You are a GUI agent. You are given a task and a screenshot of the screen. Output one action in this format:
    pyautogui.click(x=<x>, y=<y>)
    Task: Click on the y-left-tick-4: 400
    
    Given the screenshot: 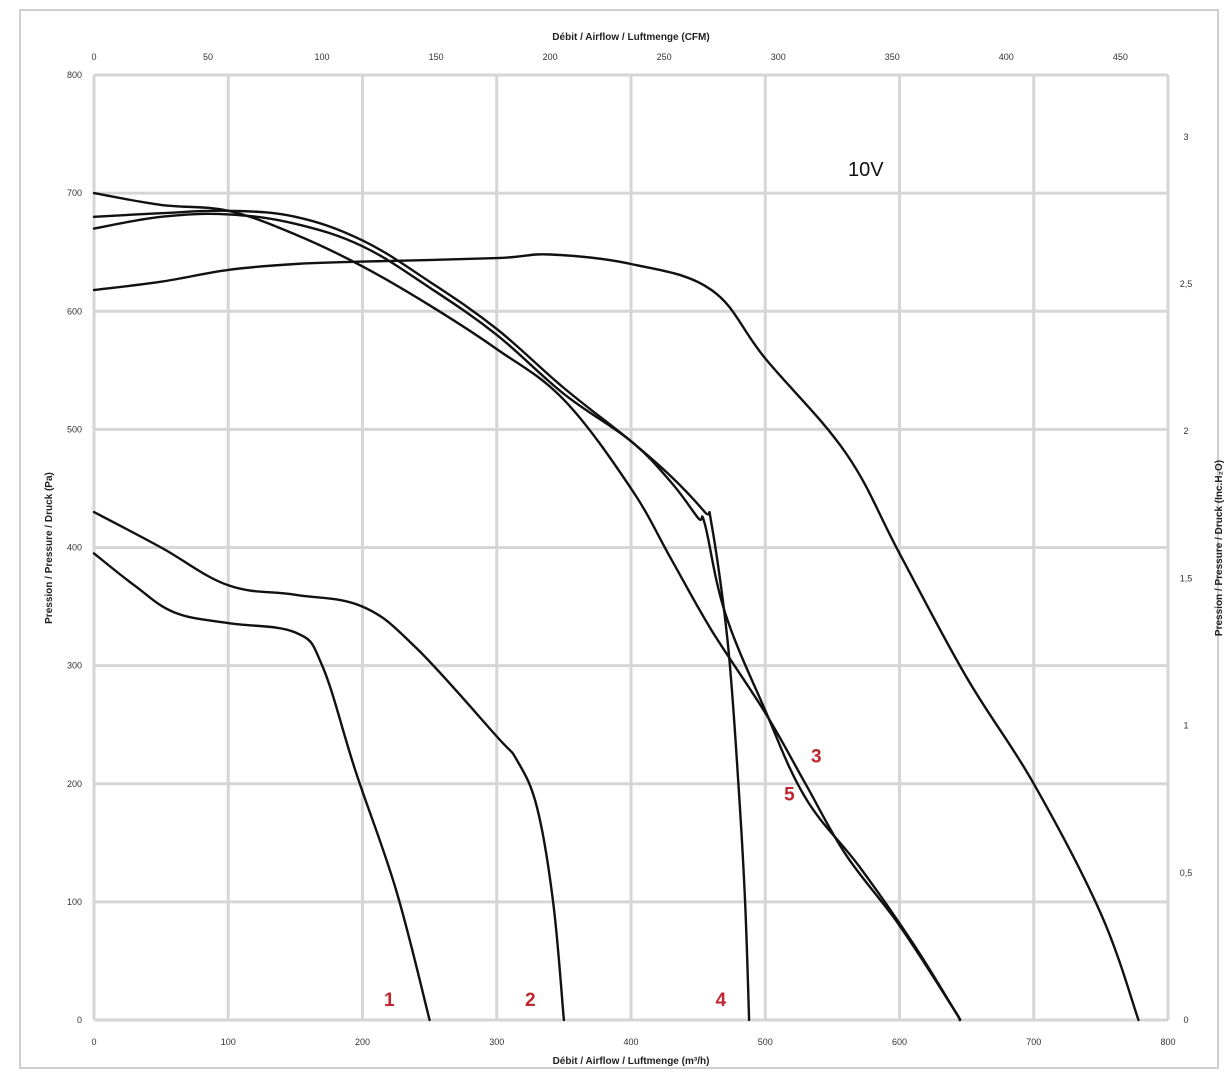 What is the action you would take?
    pyautogui.click(x=74, y=548)
    